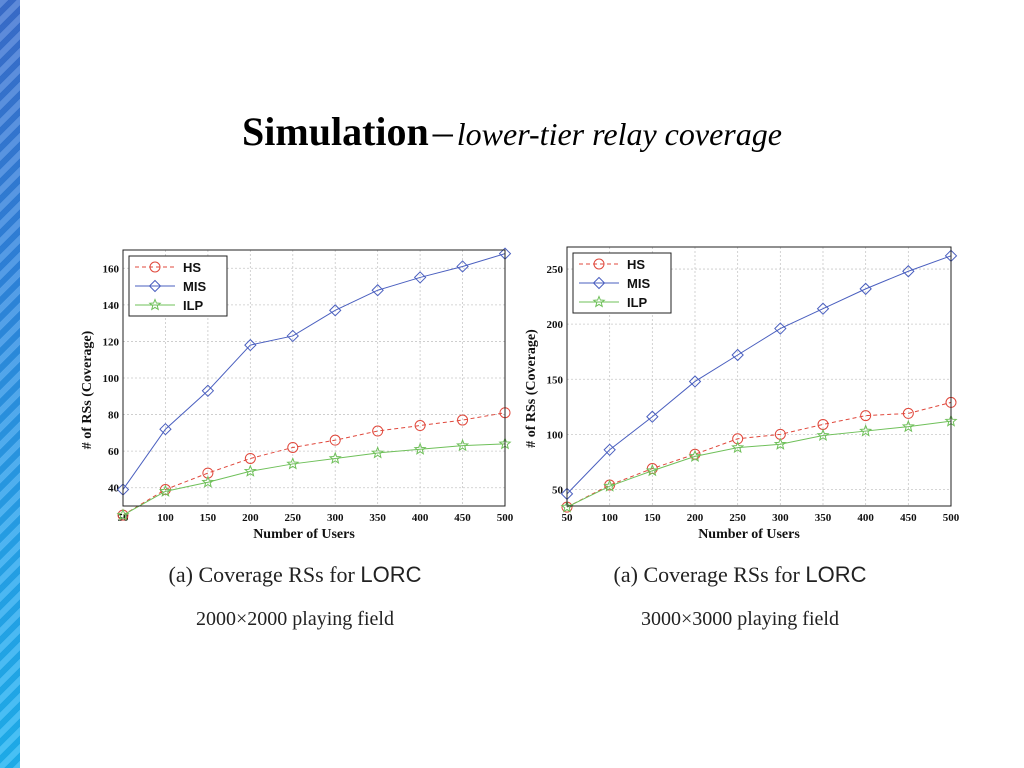  What do you see at coordinates (555, 325) in the screenshot?
I see `y-tick-label: 200` at bounding box center [555, 325].